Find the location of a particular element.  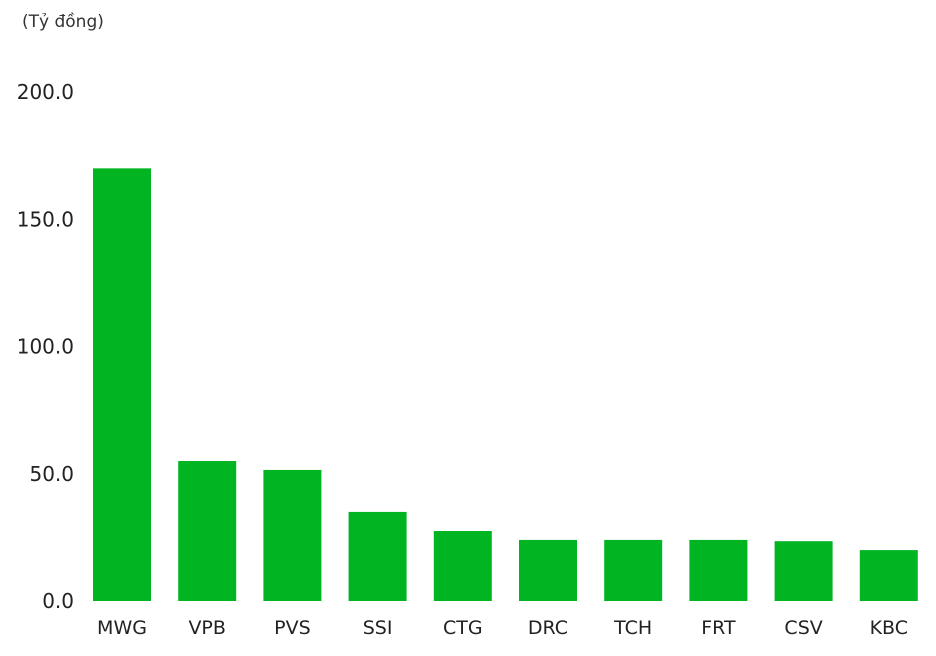

x-tick-label-ssi: SSI is located at coordinates (378, 628).